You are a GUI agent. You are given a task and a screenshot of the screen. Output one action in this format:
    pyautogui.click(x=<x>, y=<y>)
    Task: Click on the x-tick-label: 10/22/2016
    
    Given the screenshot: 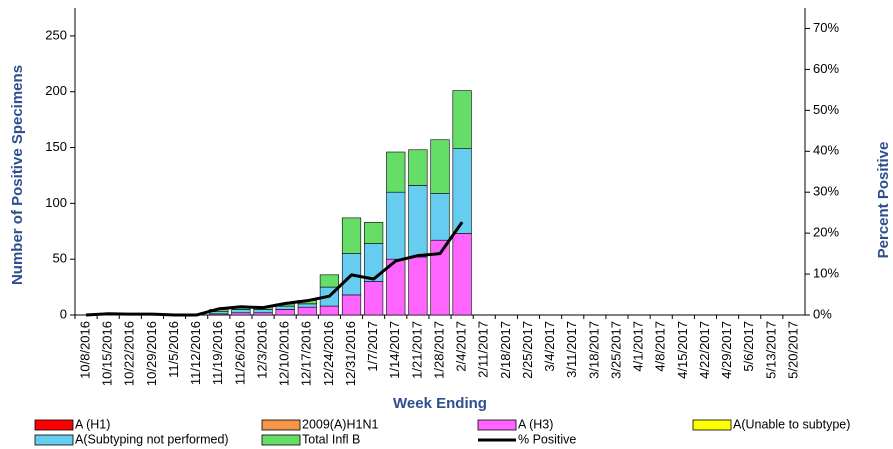 What is the action you would take?
    pyautogui.click(x=129, y=353)
    